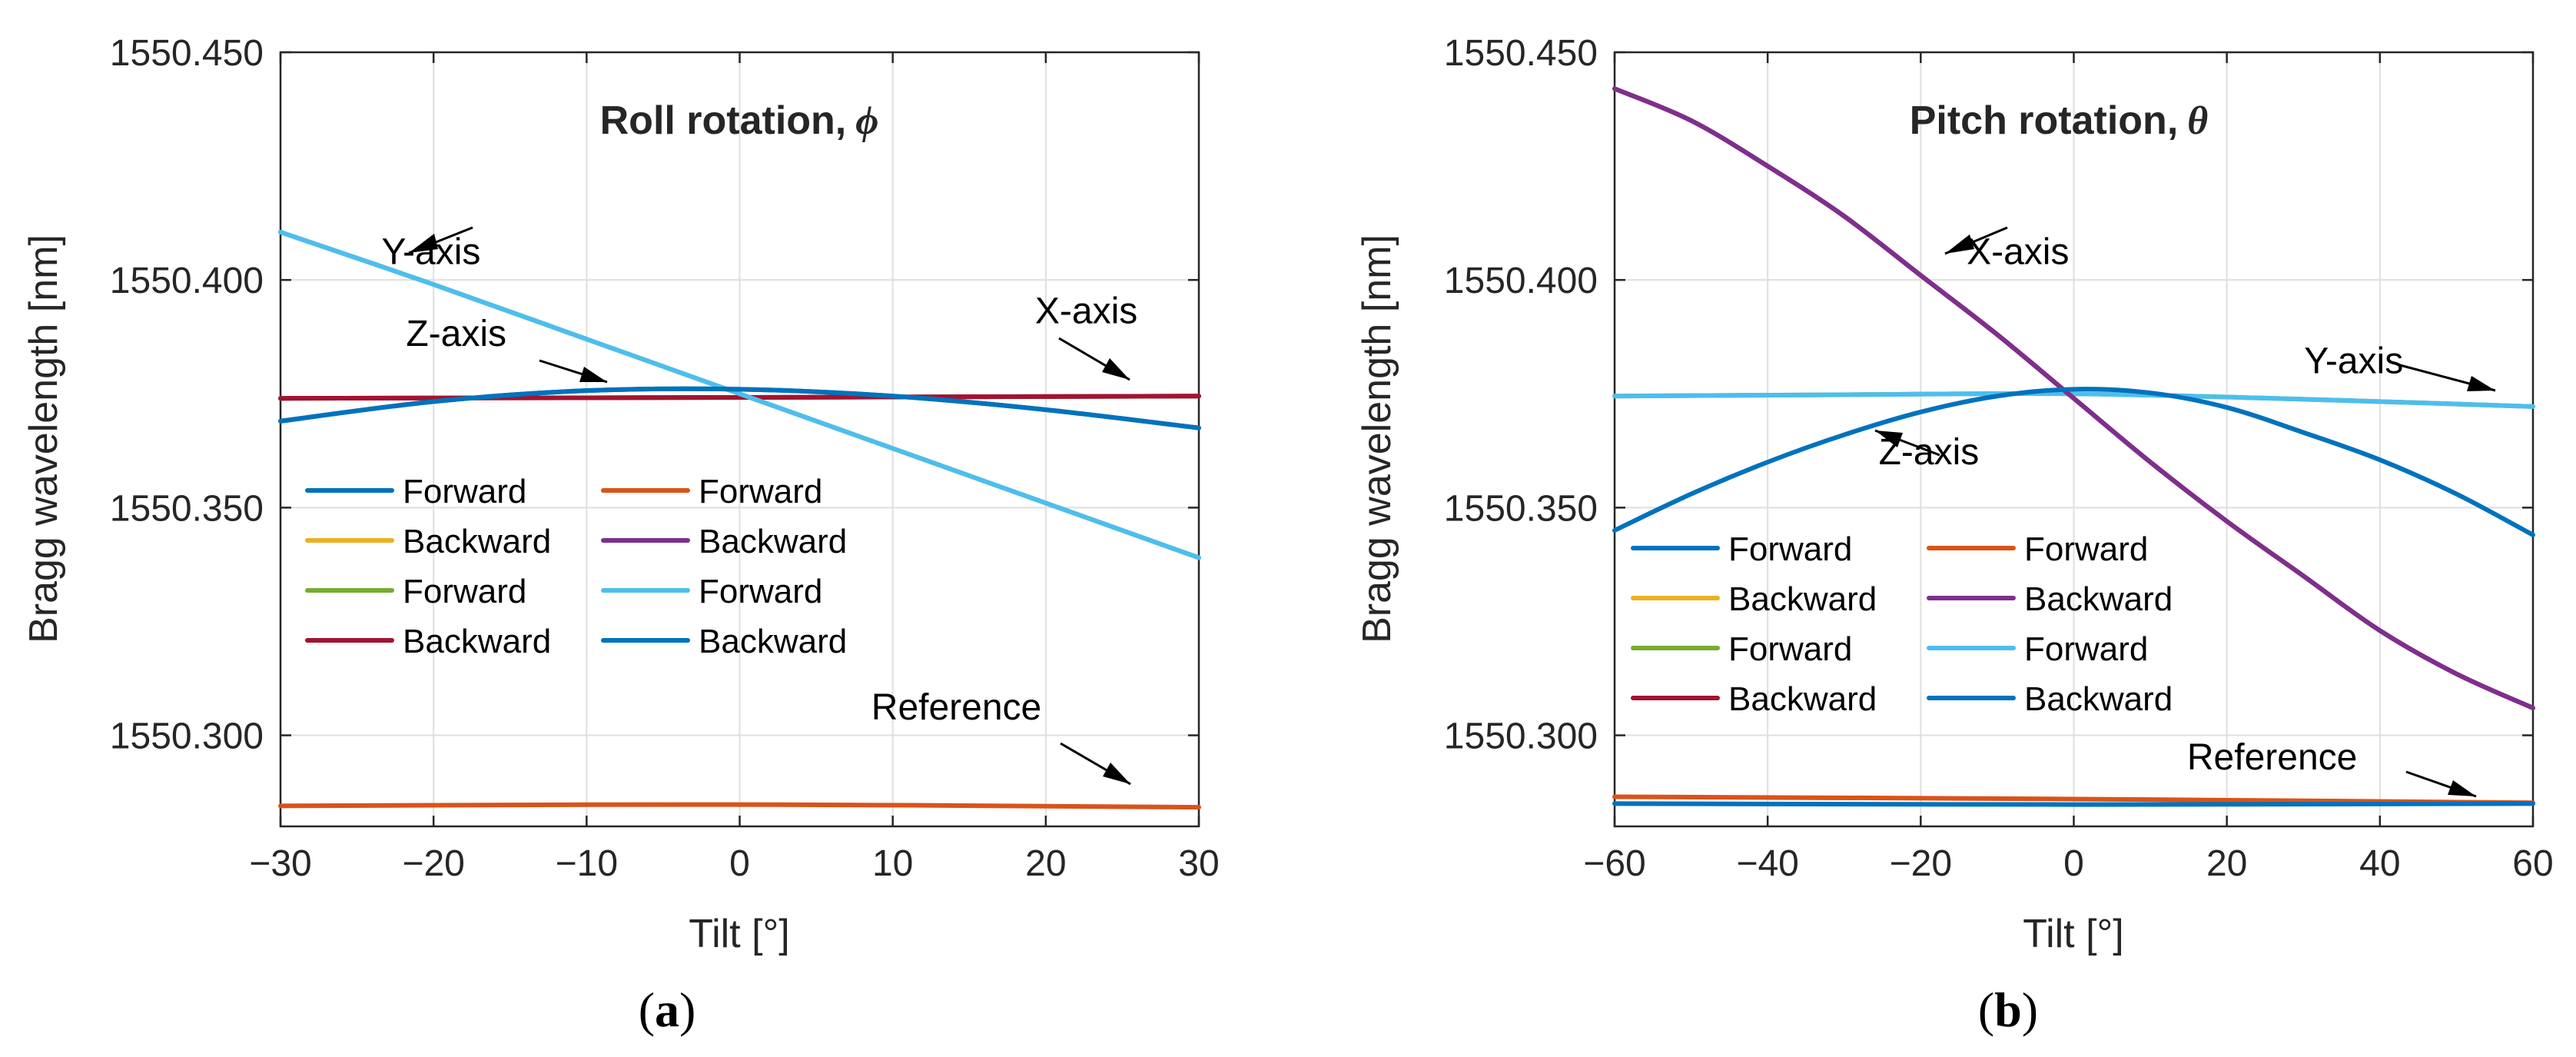  What do you see at coordinates (187, 54) in the screenshot?
I see `panel-a-ytick-label: 1550.450` at bounding box center [187, 54].